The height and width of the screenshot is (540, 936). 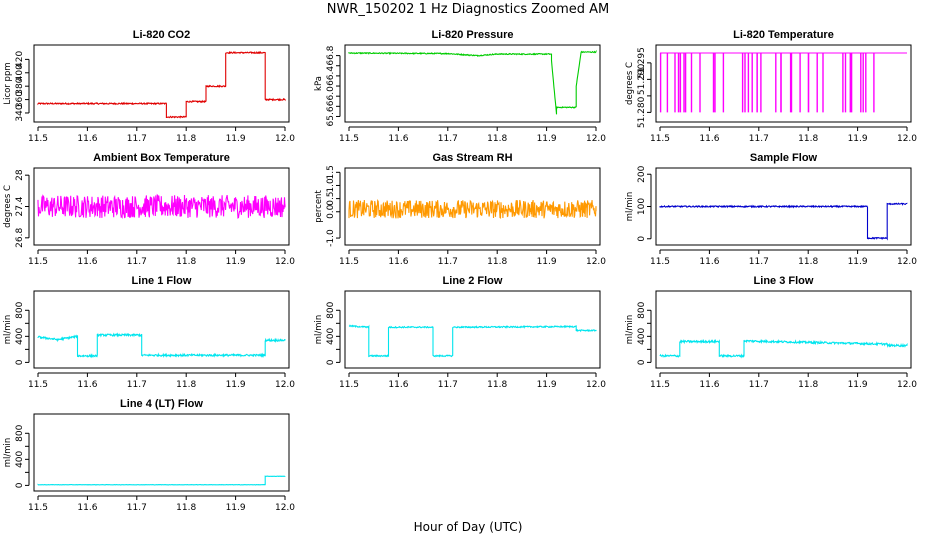 What do you see at coordinates (784, 281) in the screenshot?
I see `panel-title: Line 3 Flow` at bounding box center [784, 281].